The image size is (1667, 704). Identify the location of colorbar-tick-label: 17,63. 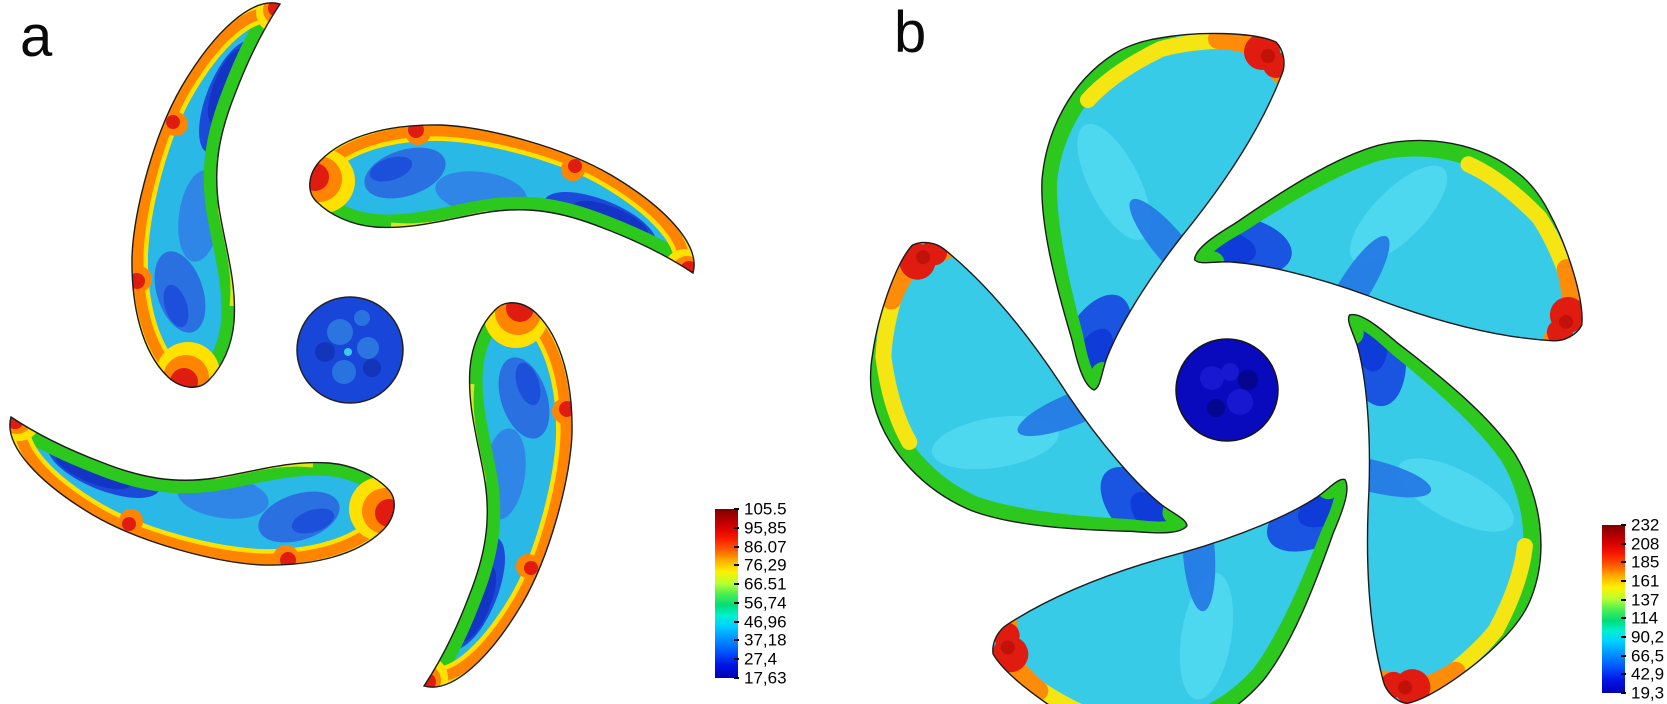
(765, 678).